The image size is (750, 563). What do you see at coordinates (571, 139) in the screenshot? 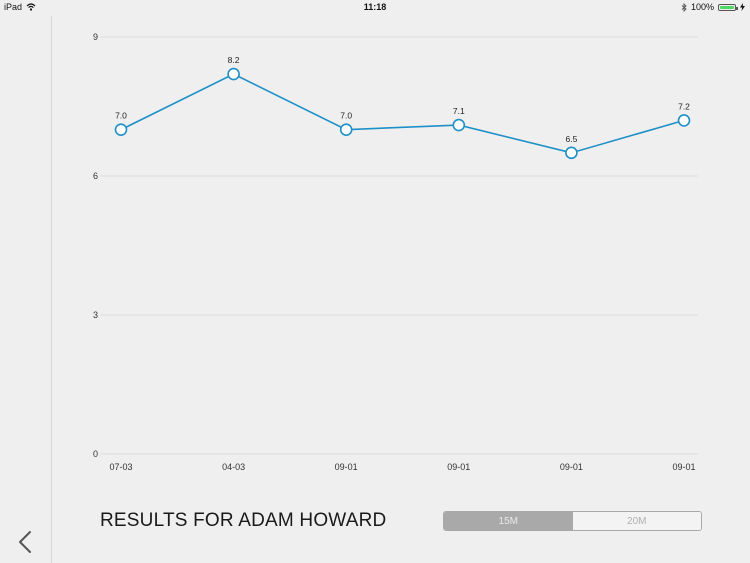
I see `data-label: 6.5` at bounding box center [571, 139].